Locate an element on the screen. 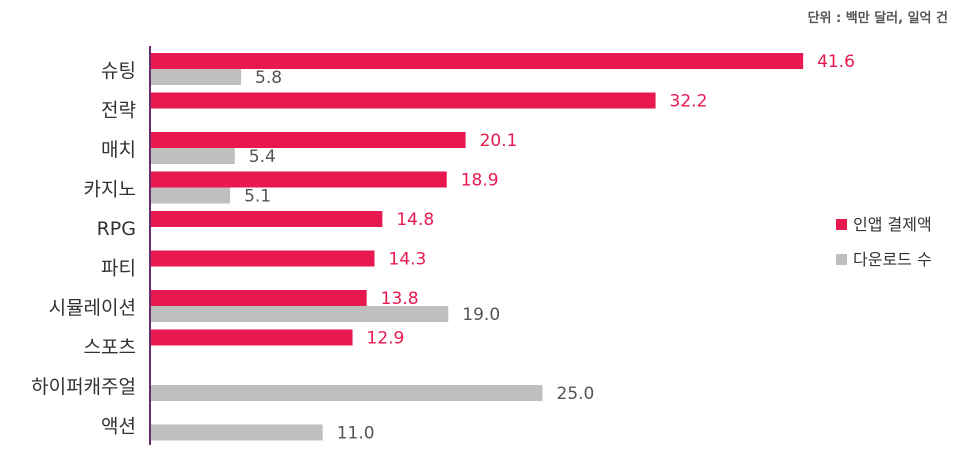  unit-note: 단위 : 백만 달러, 일억 건 is located at coordinates (878, 18).